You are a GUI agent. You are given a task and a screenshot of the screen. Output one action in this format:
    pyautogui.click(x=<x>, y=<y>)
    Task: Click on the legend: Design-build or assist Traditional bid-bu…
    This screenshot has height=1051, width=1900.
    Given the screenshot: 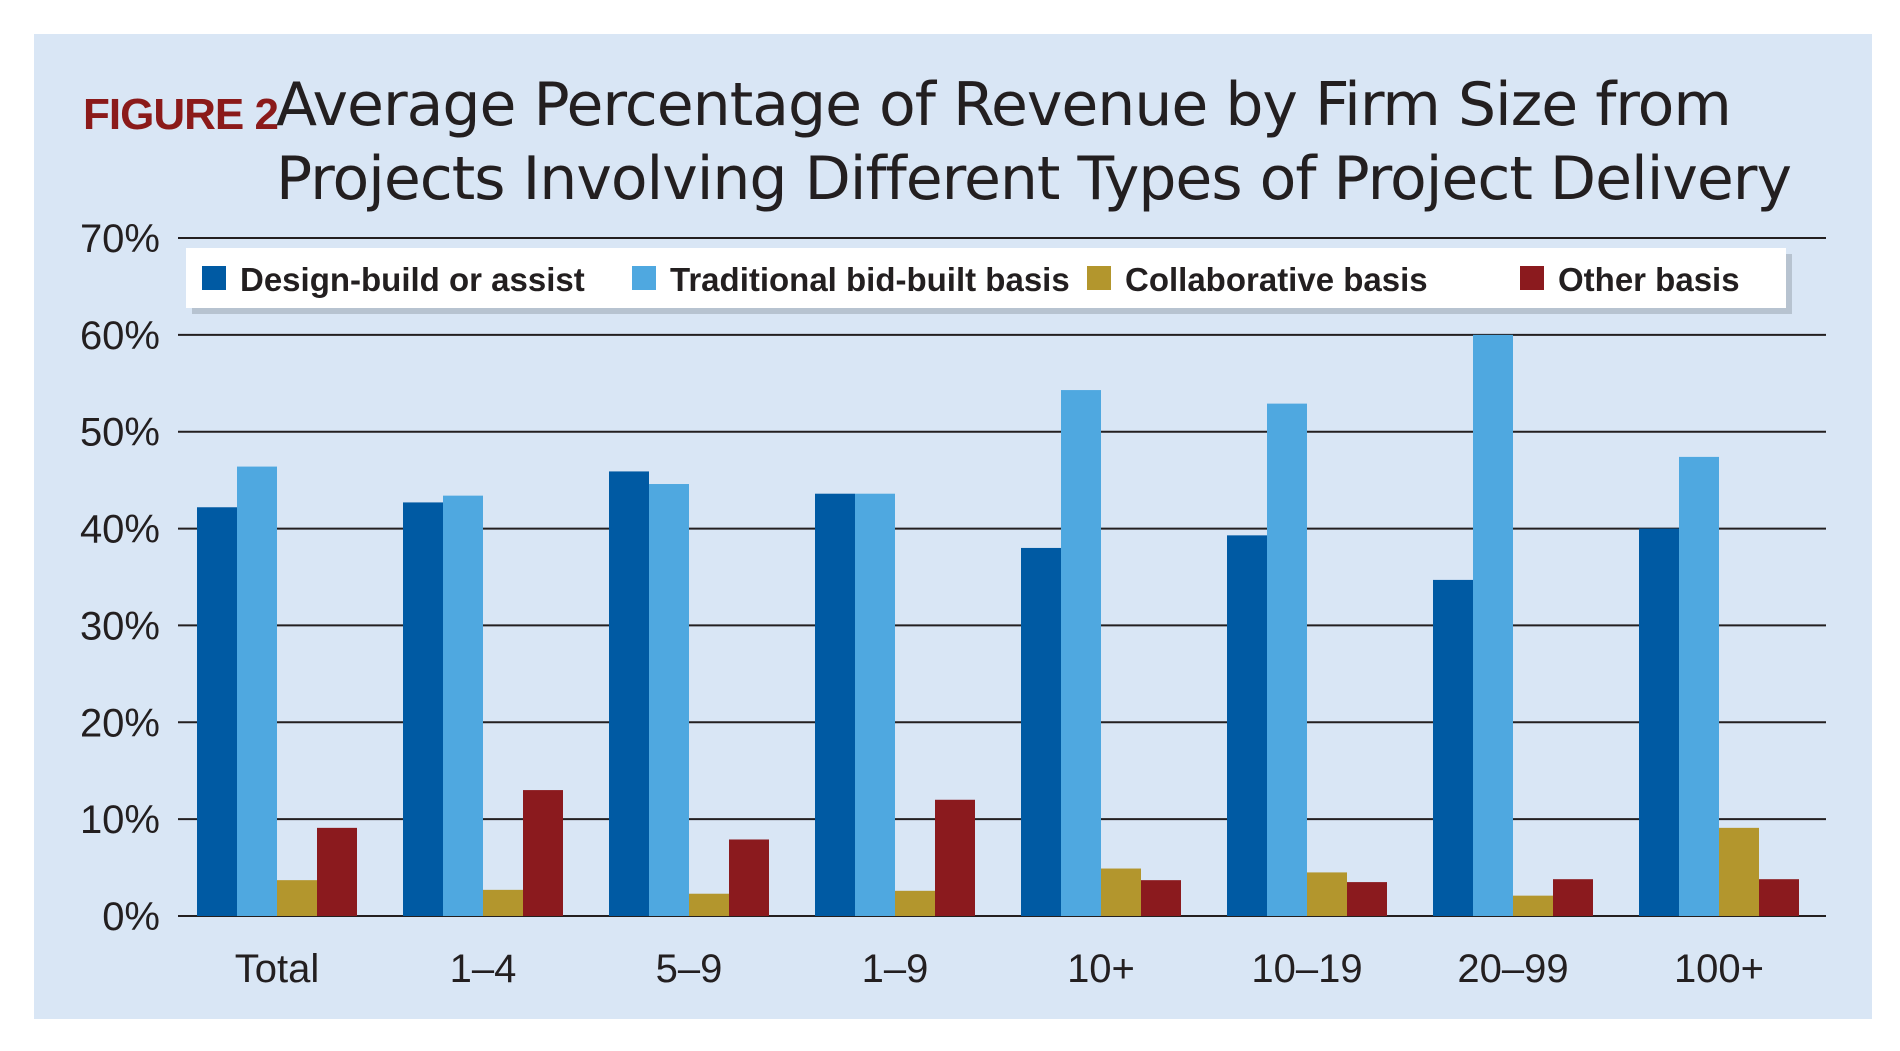 What is the action you would take?
    pyautogui.click(x=989, y=281)
    